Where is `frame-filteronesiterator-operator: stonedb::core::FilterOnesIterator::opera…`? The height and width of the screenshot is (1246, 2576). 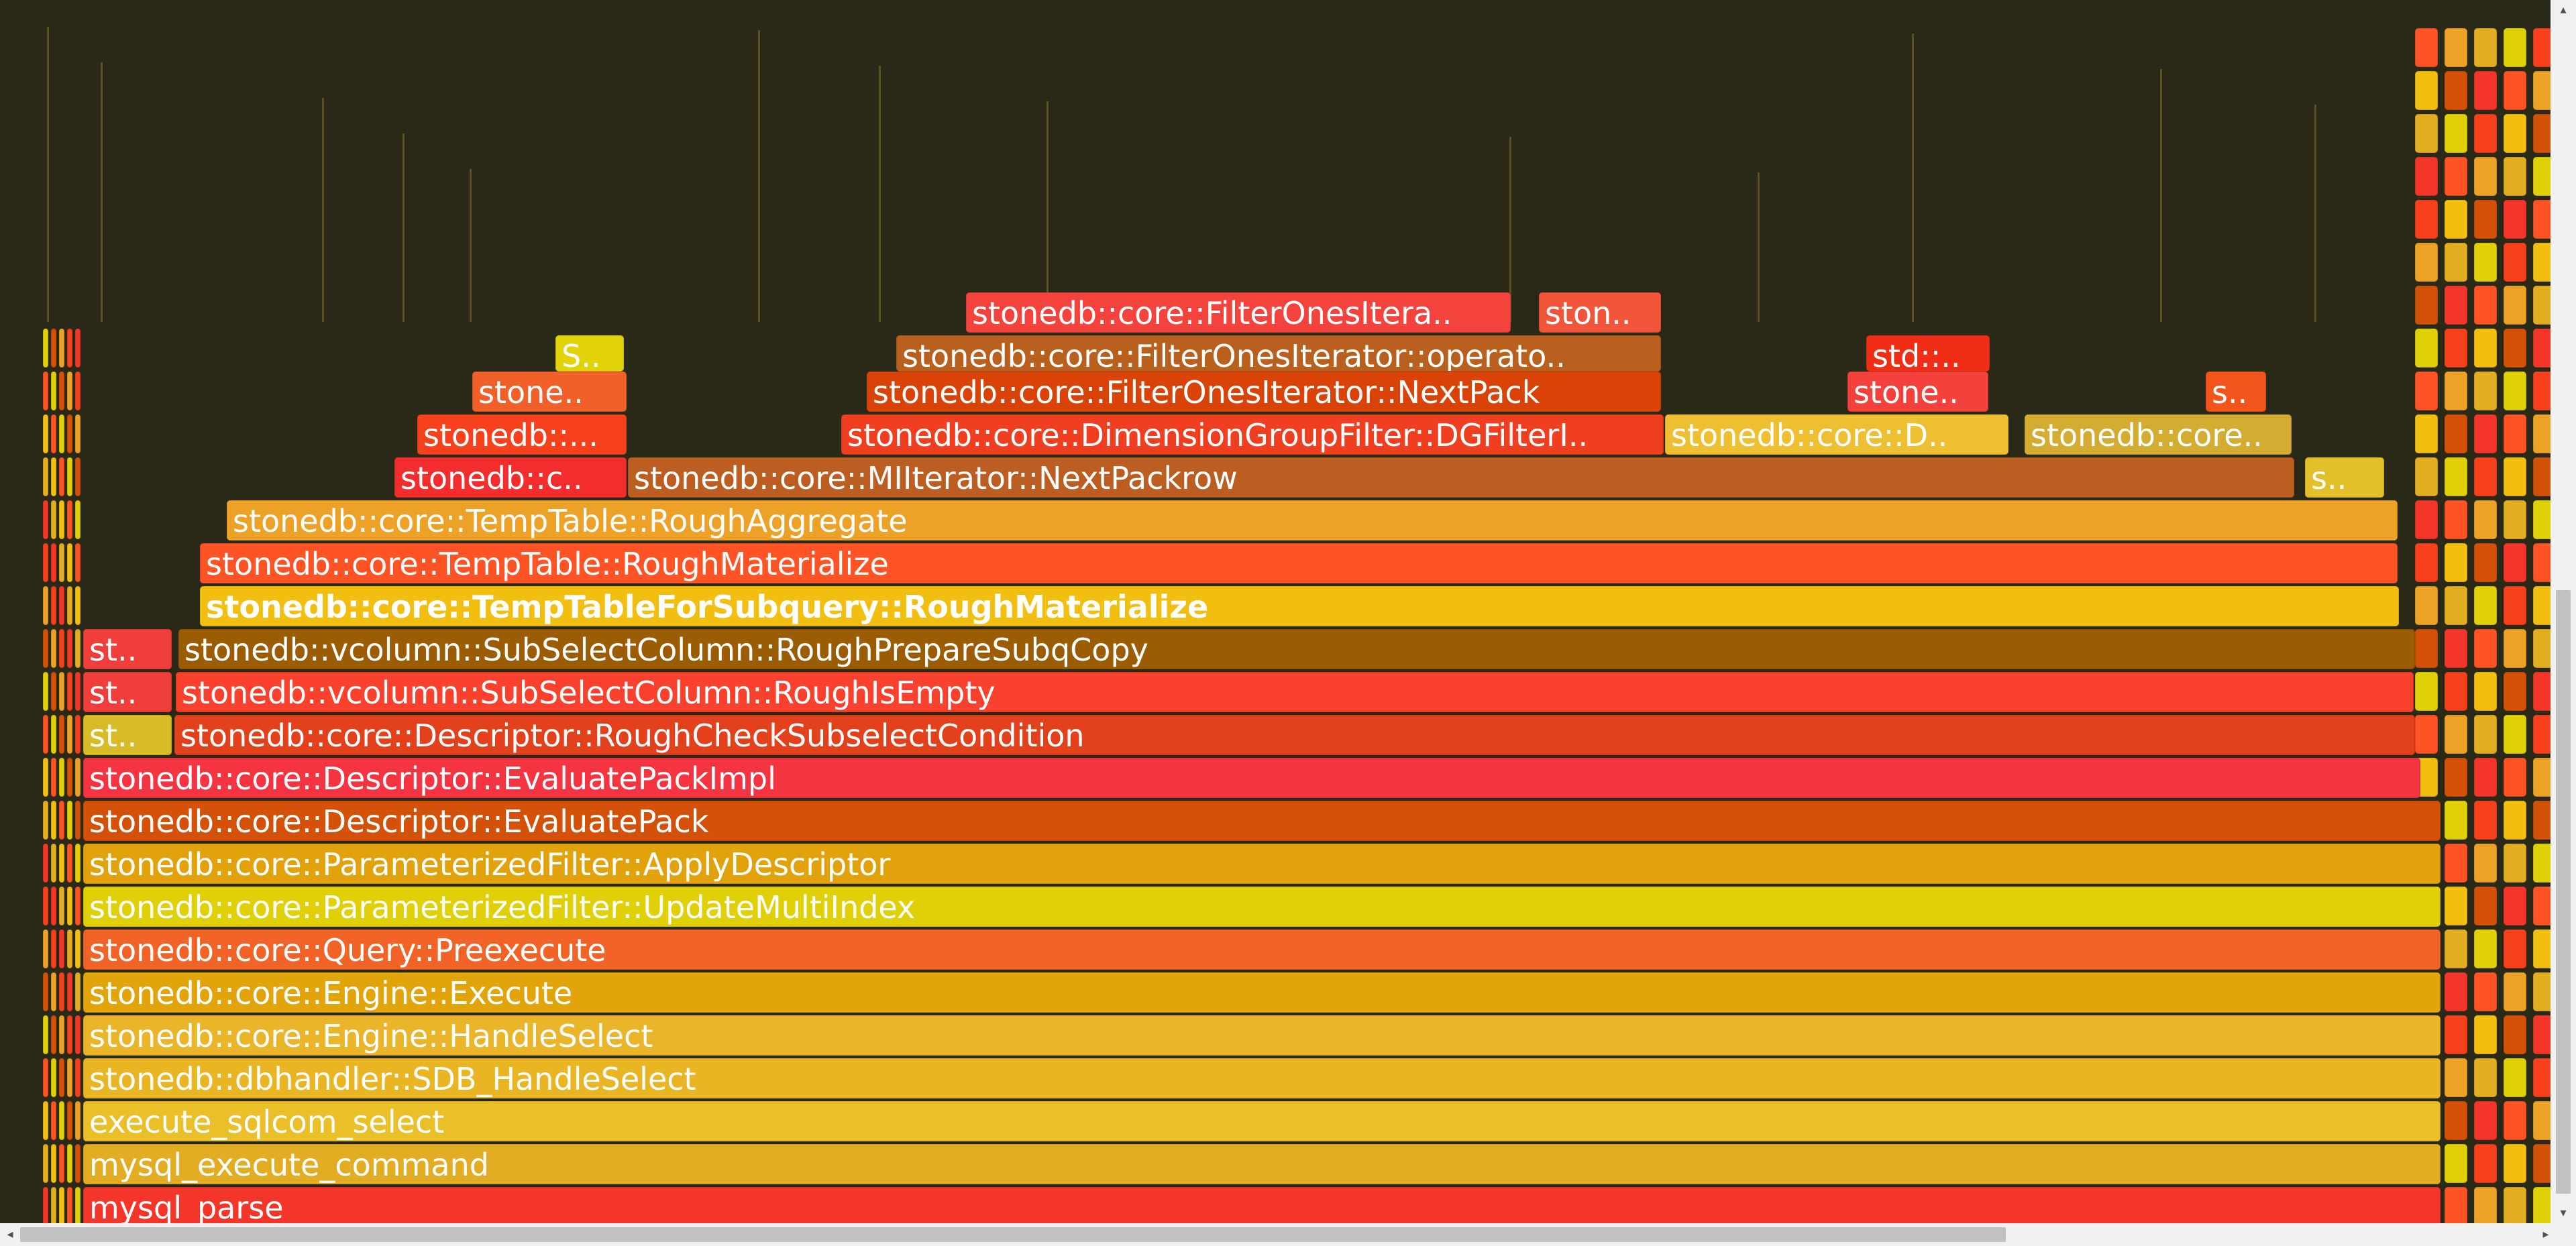 frame-filteronesiterator-operator: stonedb::core::FilterOnesIterator::opera… is located at coordinates (1278, 353).